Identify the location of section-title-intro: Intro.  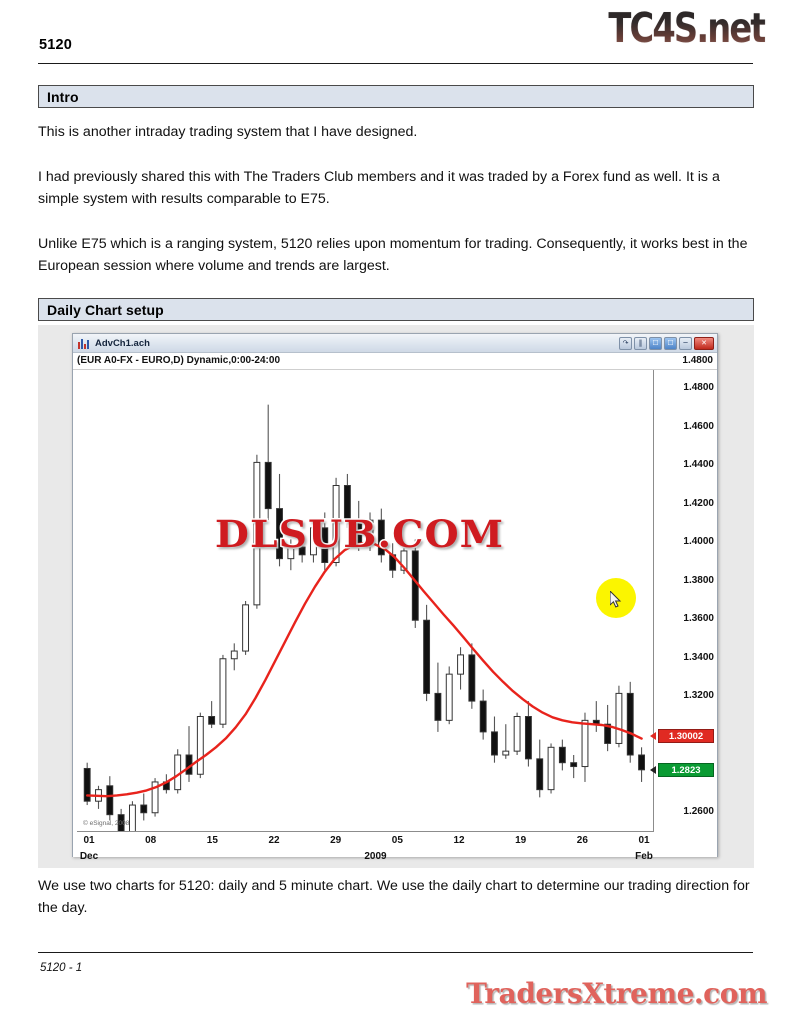
(63, 96).